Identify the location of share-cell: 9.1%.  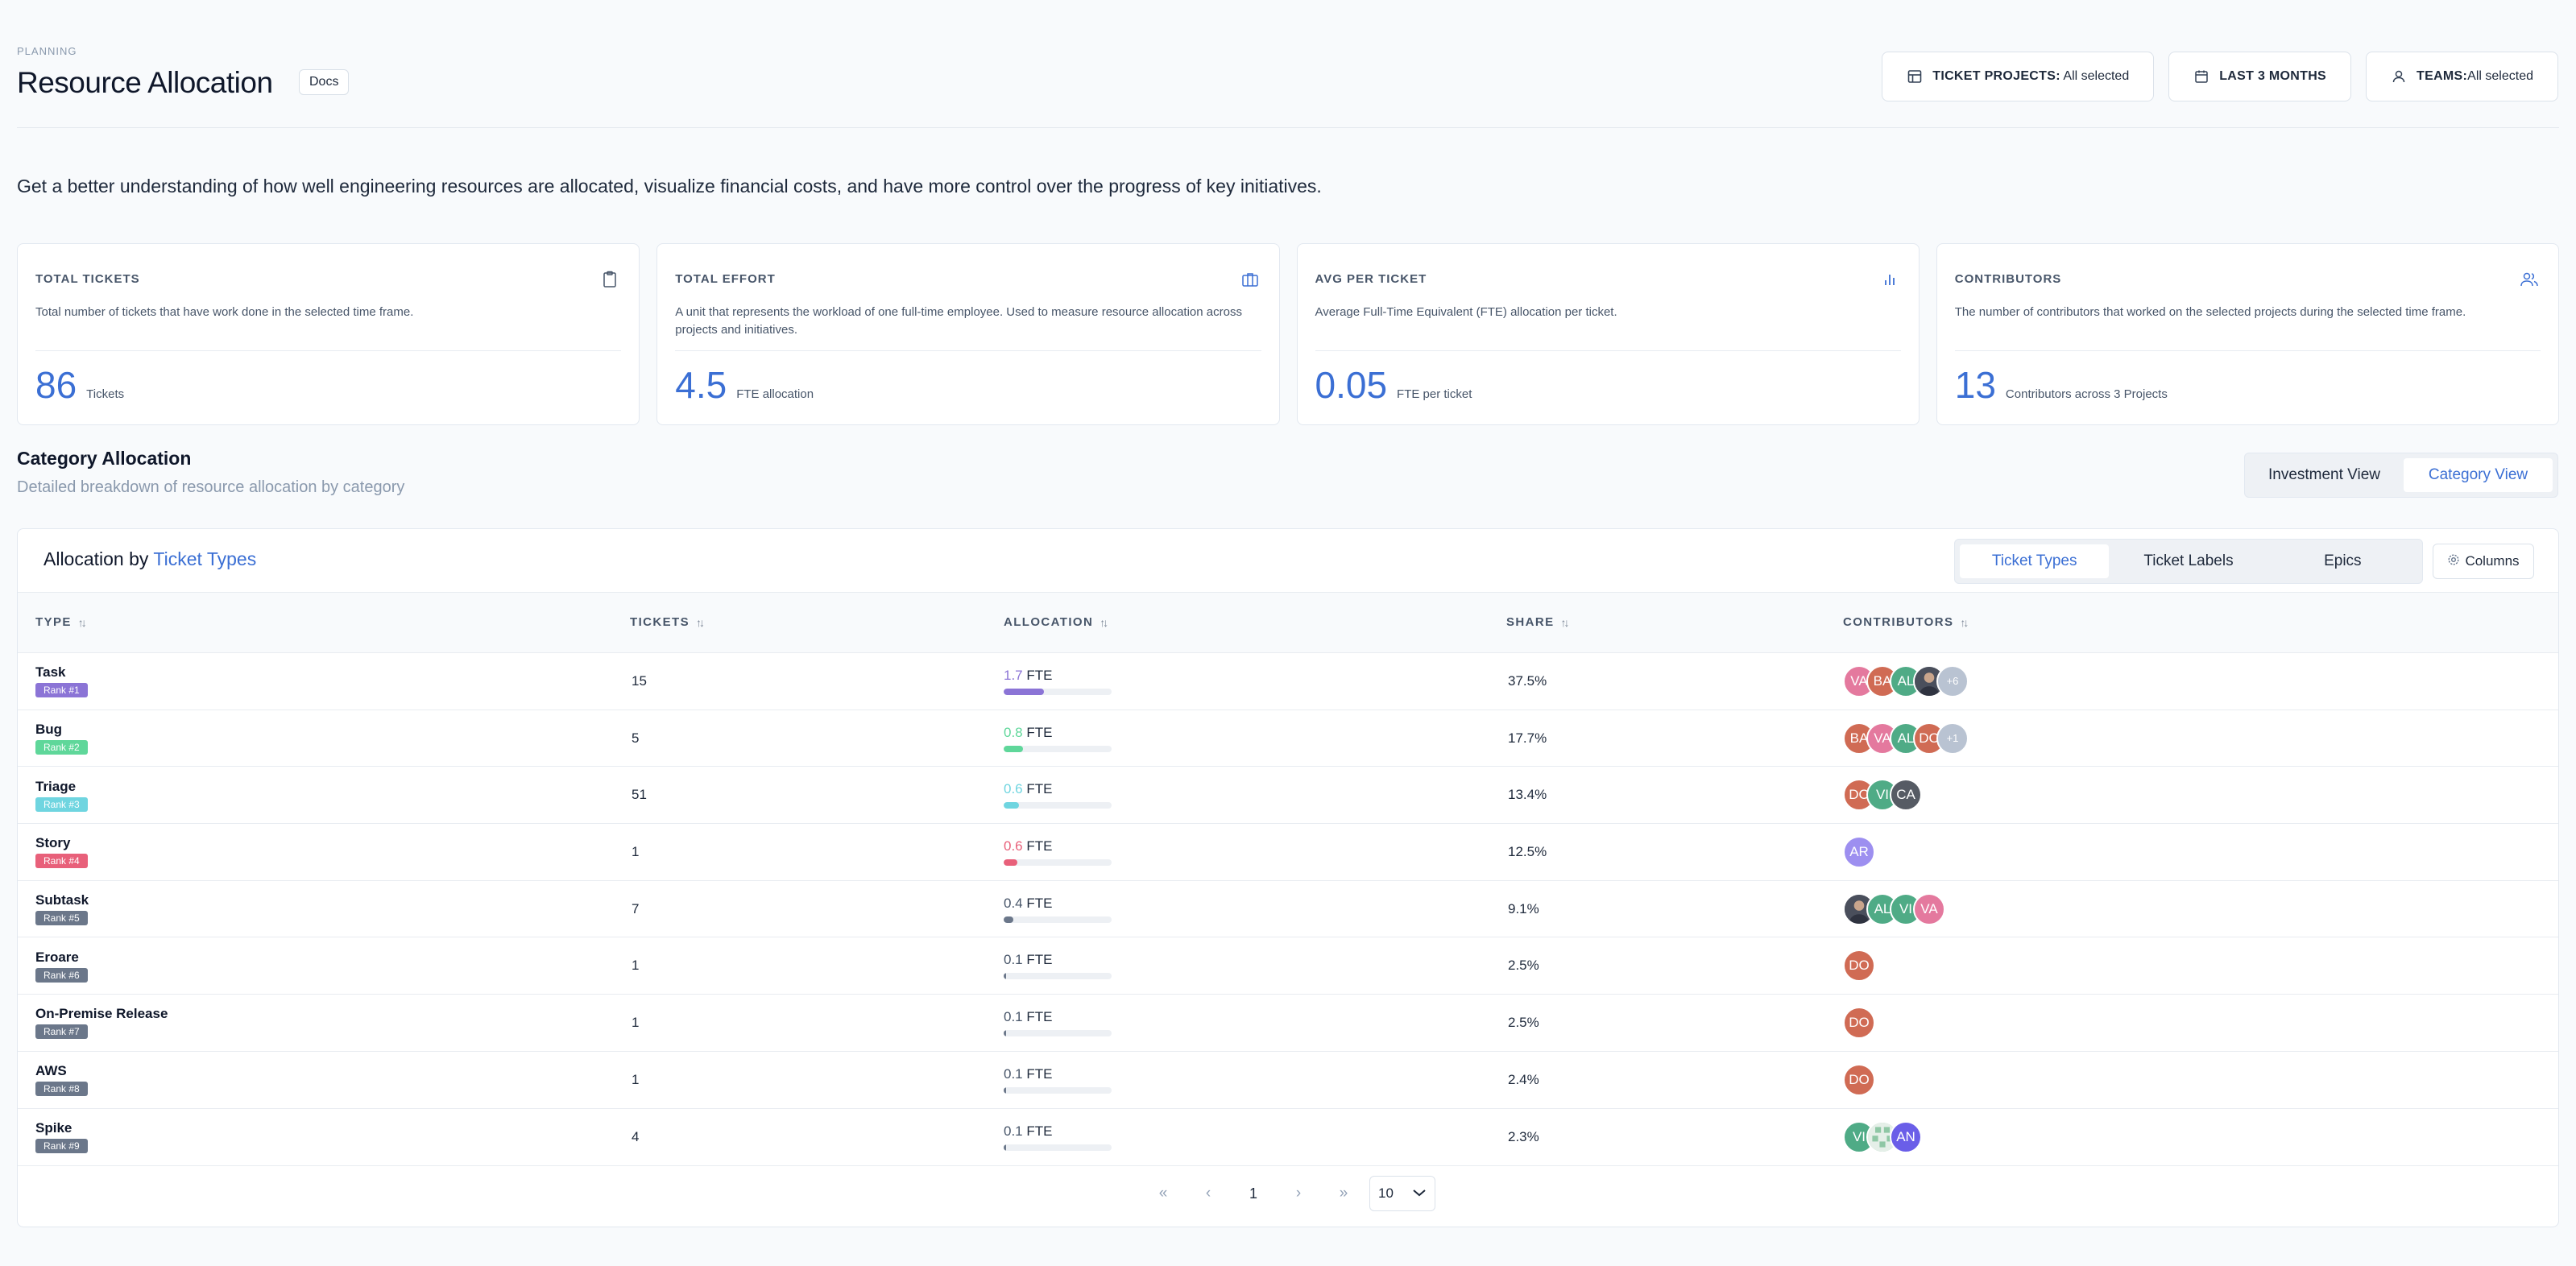
(1523, 908).